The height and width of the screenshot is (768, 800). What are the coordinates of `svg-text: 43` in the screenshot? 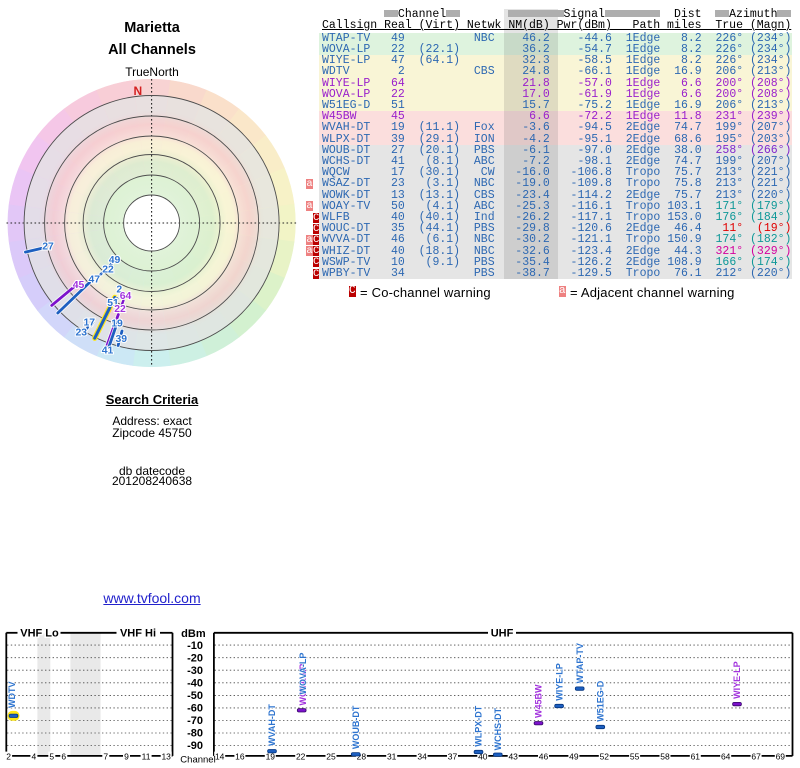 It's located at (513, 756).